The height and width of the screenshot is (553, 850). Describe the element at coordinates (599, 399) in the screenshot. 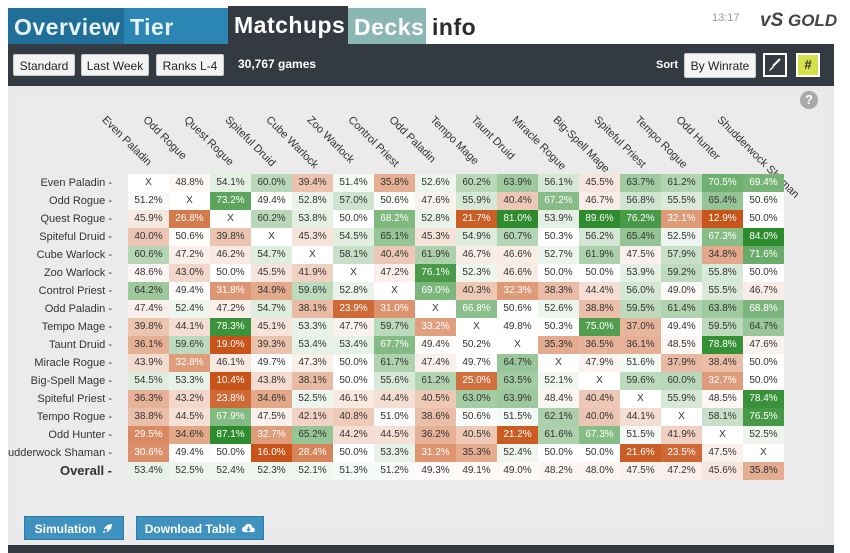

I see `matchup-cell: 40.4%` at that location.